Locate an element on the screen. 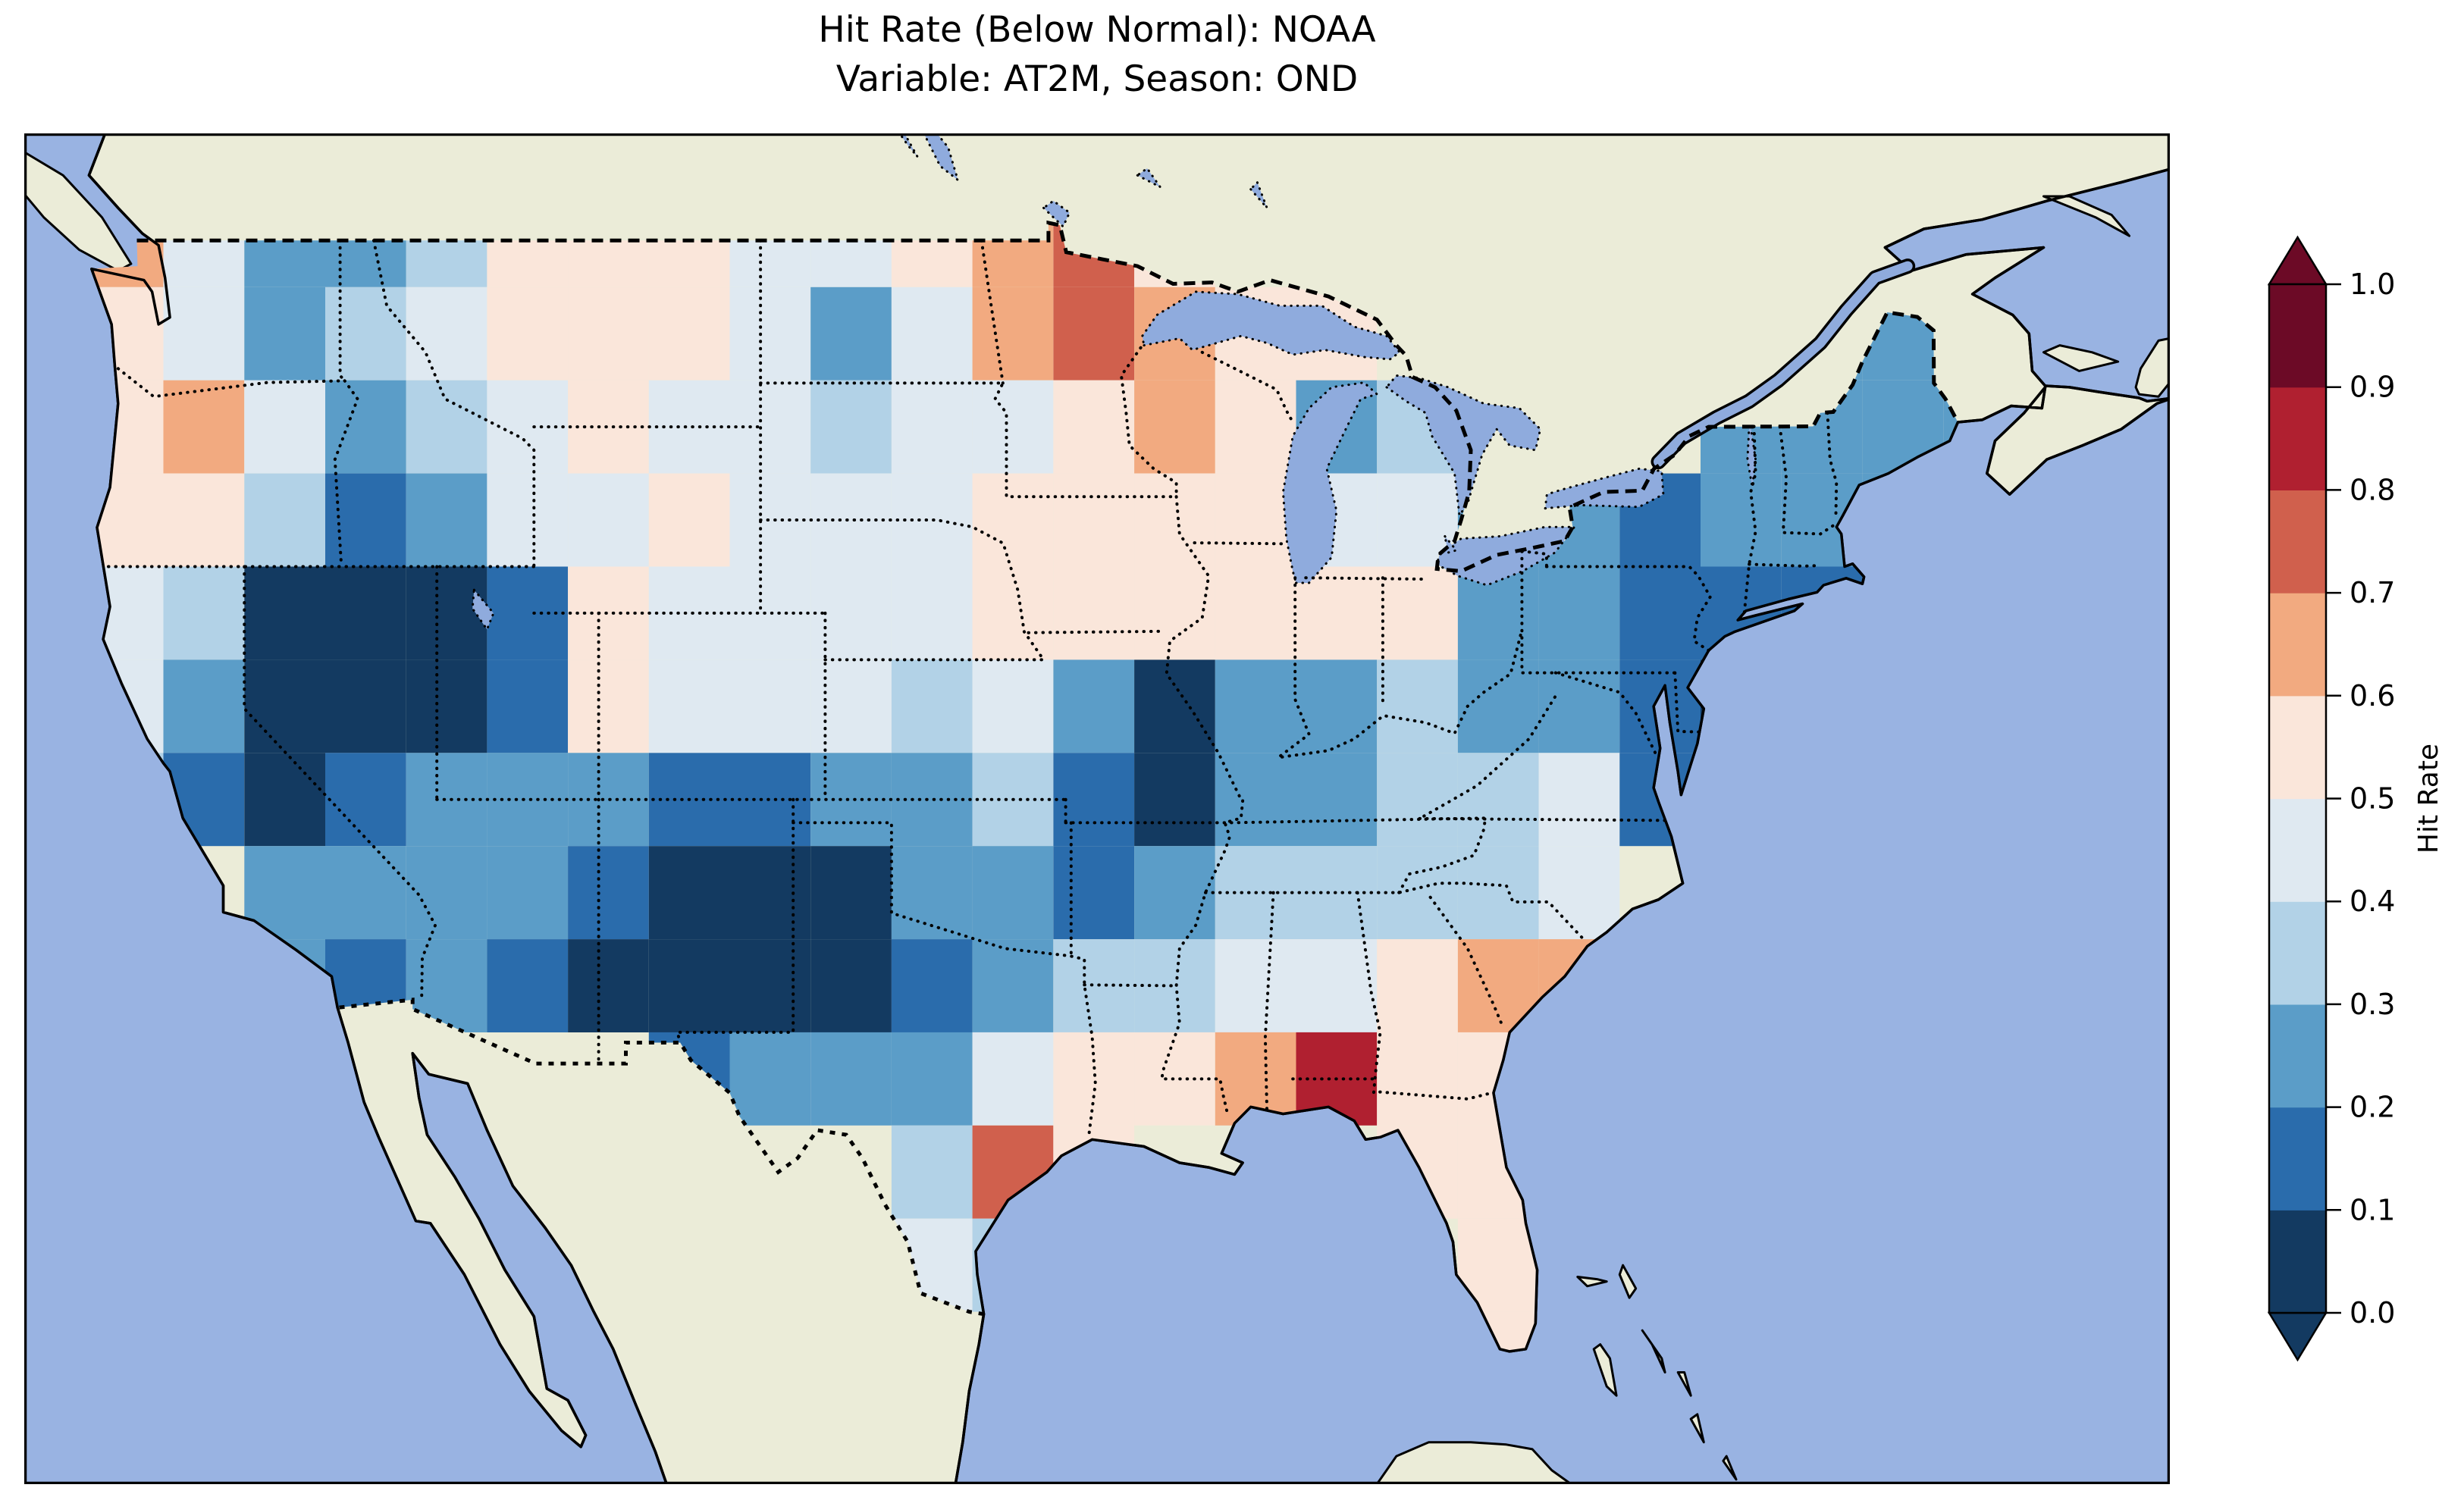 The width and height of the screenshot is (2464, 1494). colorbar-tick-label: 0.2 is located at coordinates (2372, 1107).